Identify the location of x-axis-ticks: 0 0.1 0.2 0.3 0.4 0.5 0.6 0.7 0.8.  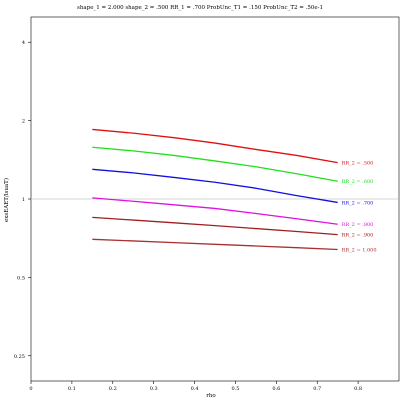
(195, 386).